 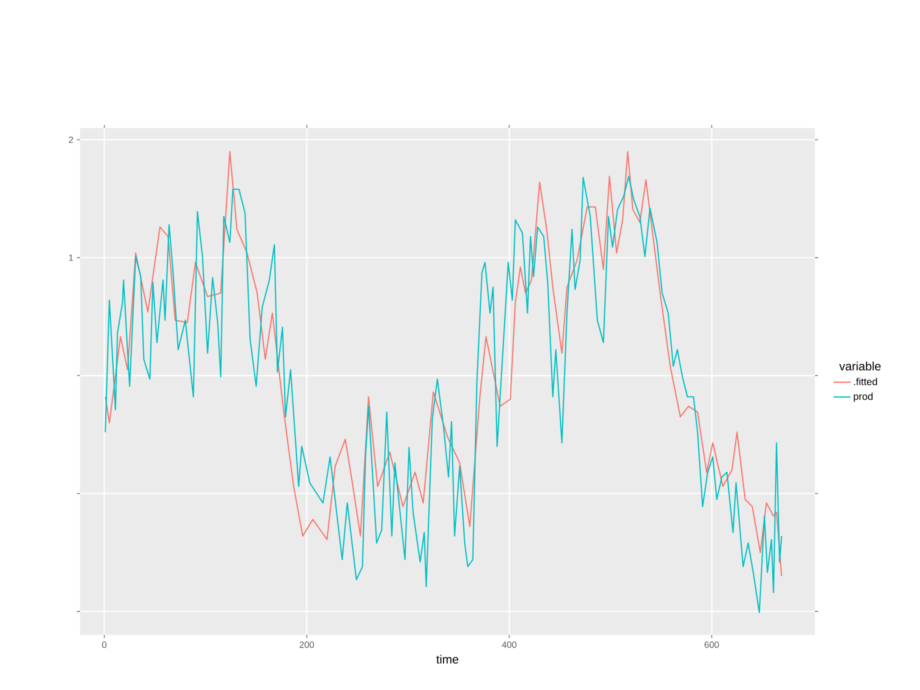 I want to click on x-tick-label: 600, so click(x=711, y=645).